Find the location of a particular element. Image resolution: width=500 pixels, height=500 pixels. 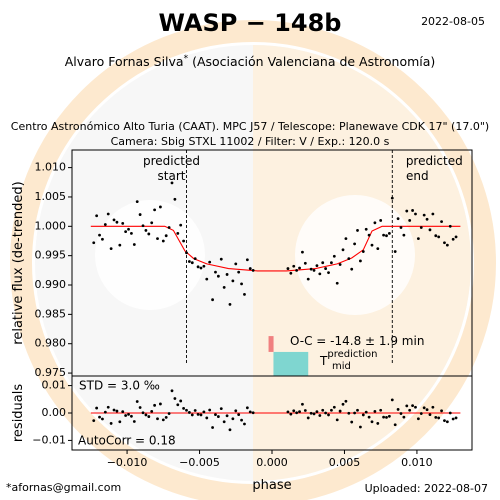

autocorr-text: AutoCorr = 0.18 is located at coordinates (127, 441).